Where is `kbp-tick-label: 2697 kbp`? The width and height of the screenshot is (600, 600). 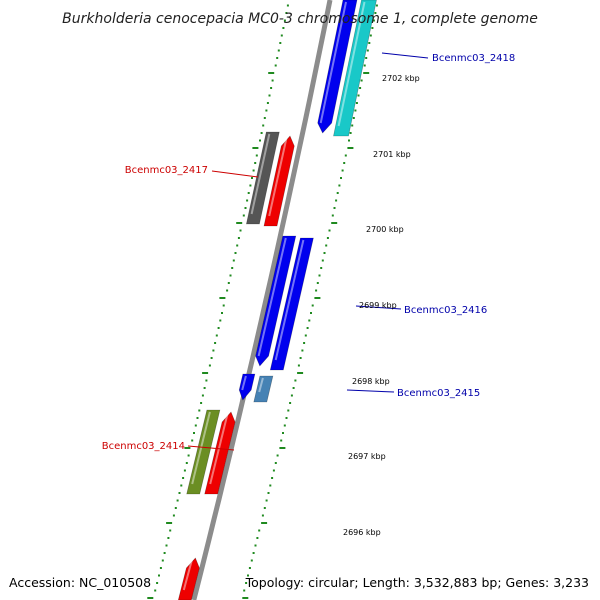 kbp-tick-label: 2697 kbp is located at coordinates (367, 456).